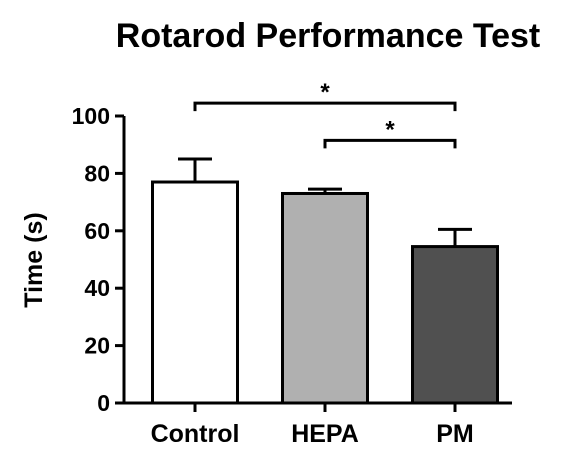 The height and width of the screenshot is (461, 580). What do you see at coordinates (195, 292) in the screenshot?
I see `bar-control` at bounding box center [195, 292].